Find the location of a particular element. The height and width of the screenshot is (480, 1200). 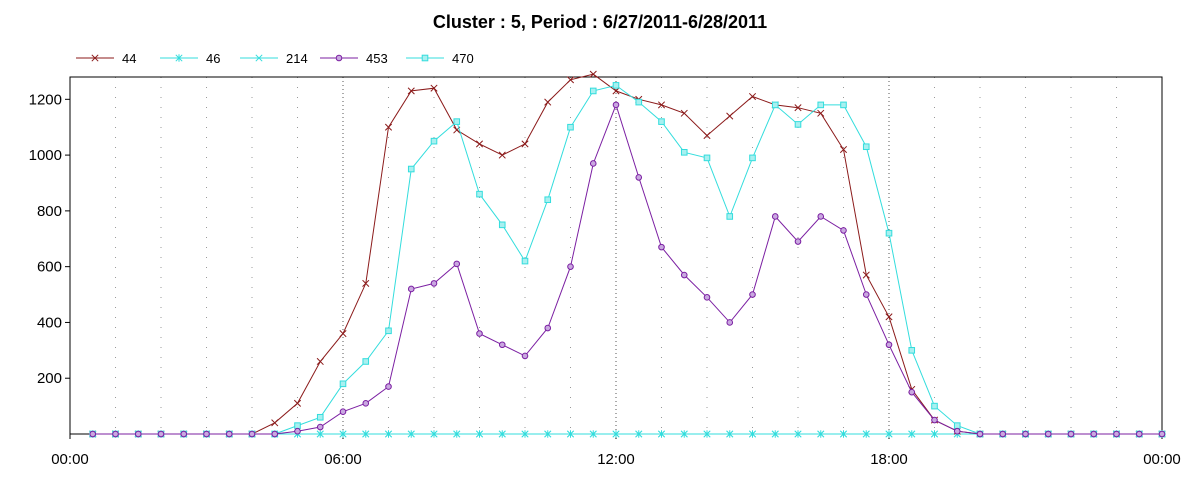

asterisk-marker is located at coordinates (179, 58).